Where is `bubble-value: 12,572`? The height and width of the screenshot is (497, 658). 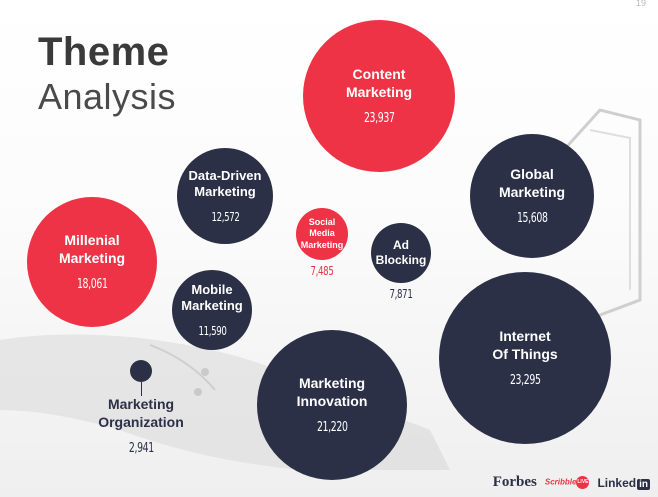 bubble-value: 12,572 is located at coordinates (225, 217).